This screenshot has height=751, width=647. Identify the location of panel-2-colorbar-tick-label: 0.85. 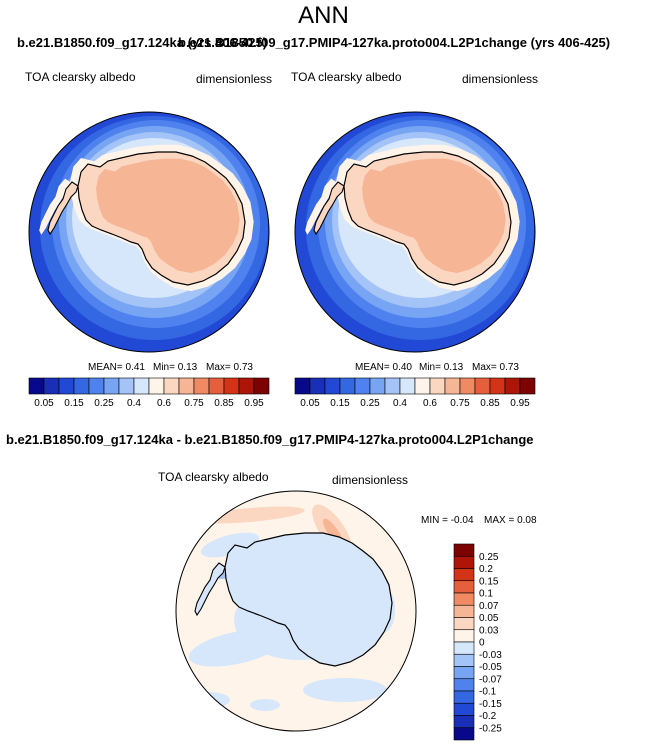
(490, 403).